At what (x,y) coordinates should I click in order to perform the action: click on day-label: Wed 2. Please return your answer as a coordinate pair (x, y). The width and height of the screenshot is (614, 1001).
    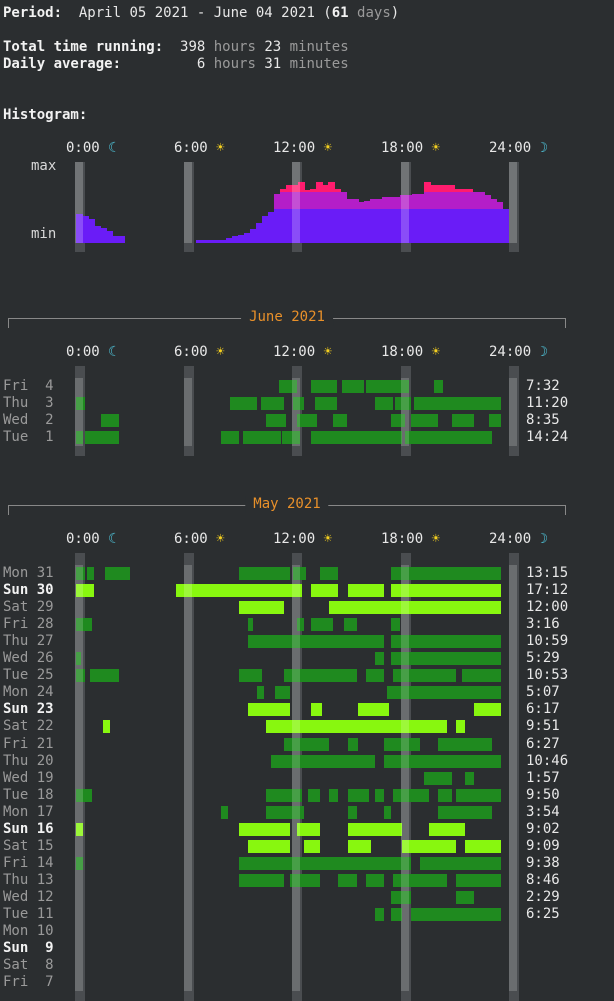
    Looking at the image, I should click on (28, 420).